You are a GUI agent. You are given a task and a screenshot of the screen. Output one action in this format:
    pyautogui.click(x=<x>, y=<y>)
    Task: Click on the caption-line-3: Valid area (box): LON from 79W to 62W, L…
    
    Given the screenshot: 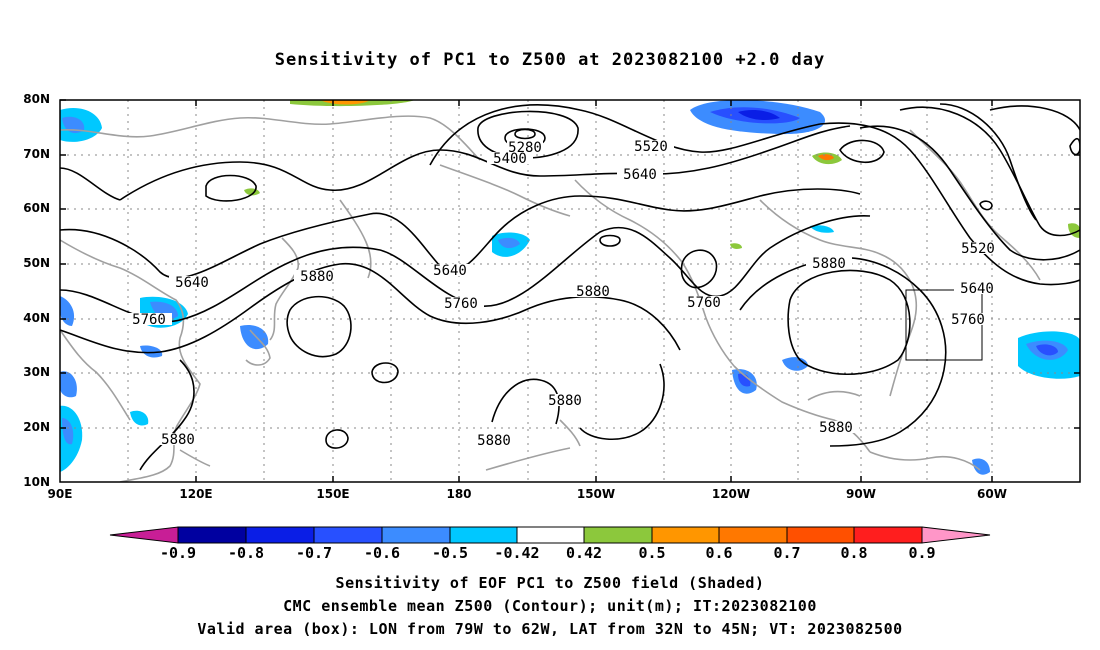 What is the action you would take?
    pyautogui.click(x=550, y=629)
    